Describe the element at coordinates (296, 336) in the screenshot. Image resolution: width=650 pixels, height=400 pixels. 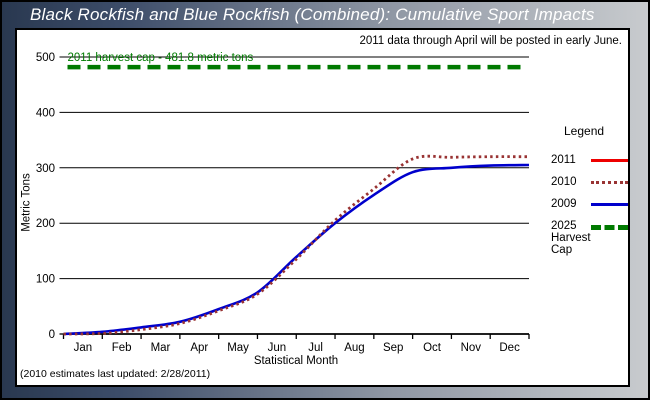
I see `x-axis` at that location.